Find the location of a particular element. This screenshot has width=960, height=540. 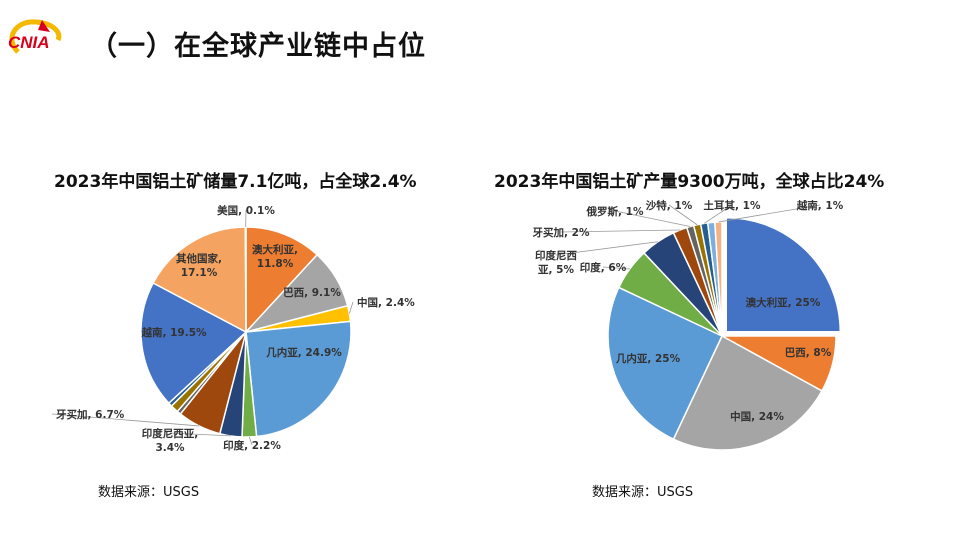

slice-data-label: 印度尼西亚, 3.4% is located at coordinates (170, 440).